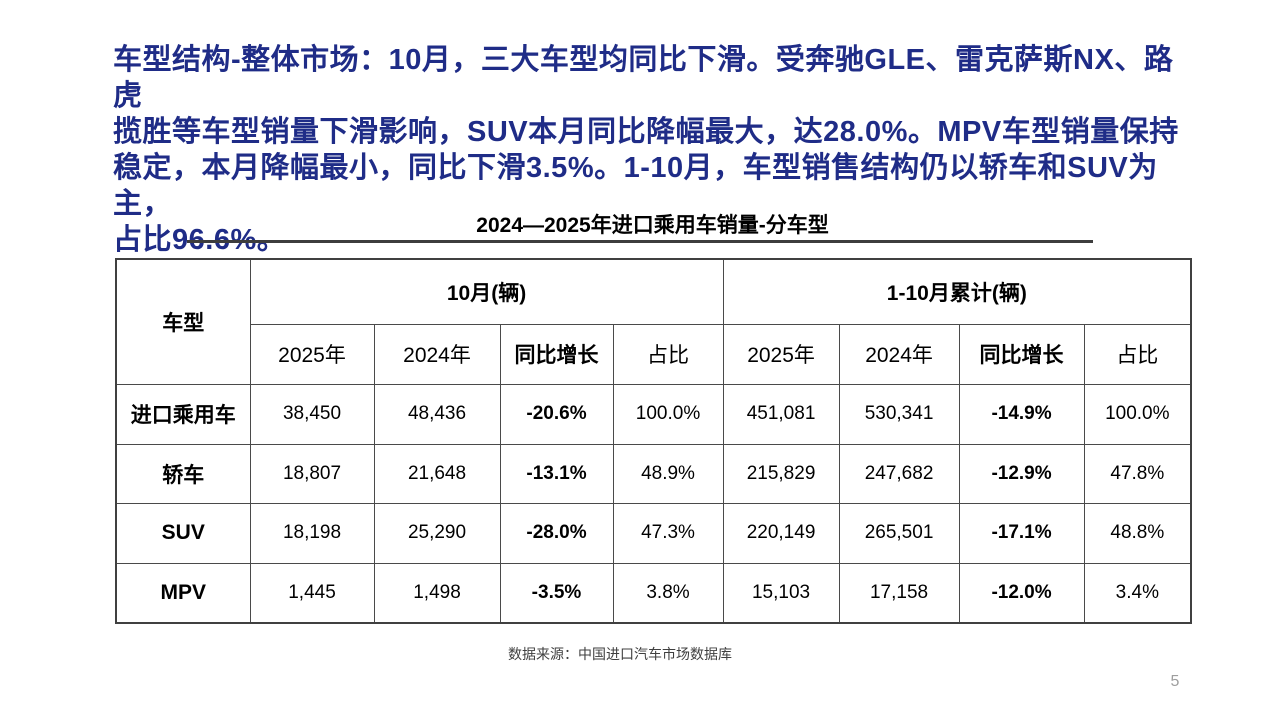 This screenshot has width=1280, height=720. Describe the element at coordinates (652, 225) in the screenshot. I see `table-title: 2024—2025年进口乘用车销量-分车型` at that location.